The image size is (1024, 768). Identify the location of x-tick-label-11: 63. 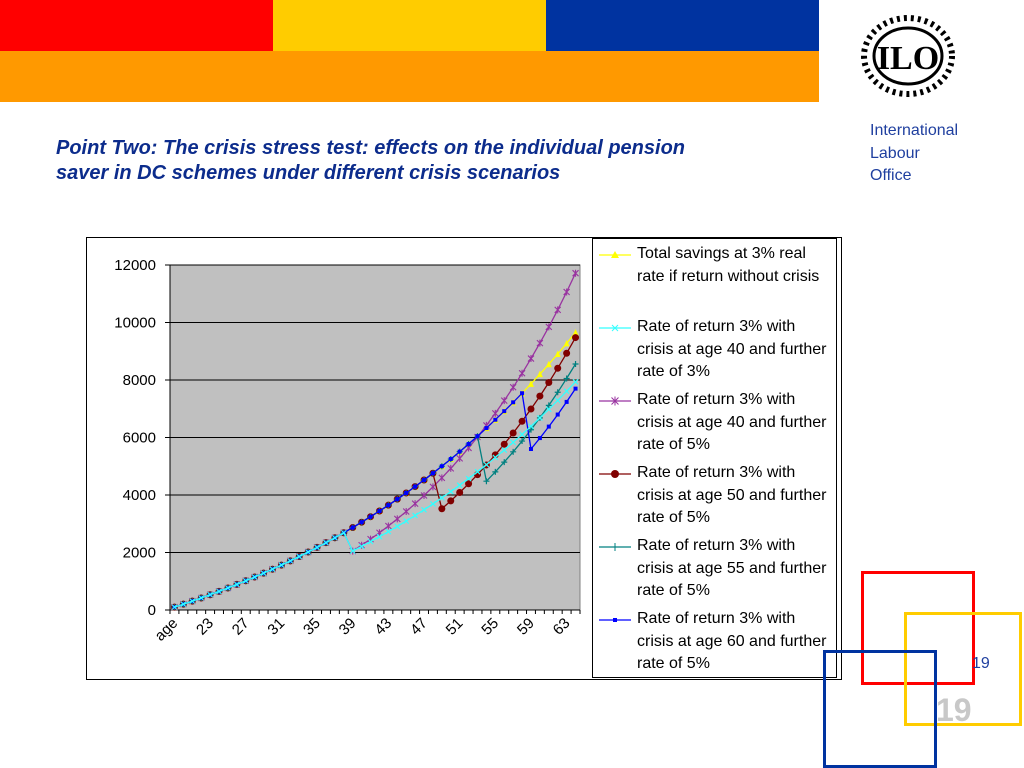
(562, 627).